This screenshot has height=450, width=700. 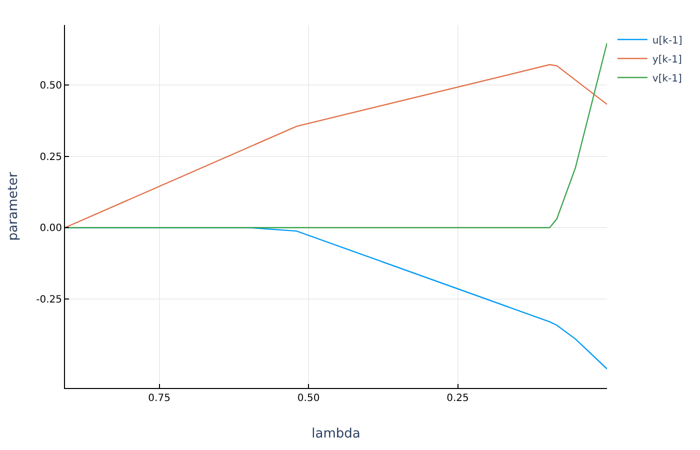 I want to click on y-tick-label: 0.00, so click(x=51, y=228).